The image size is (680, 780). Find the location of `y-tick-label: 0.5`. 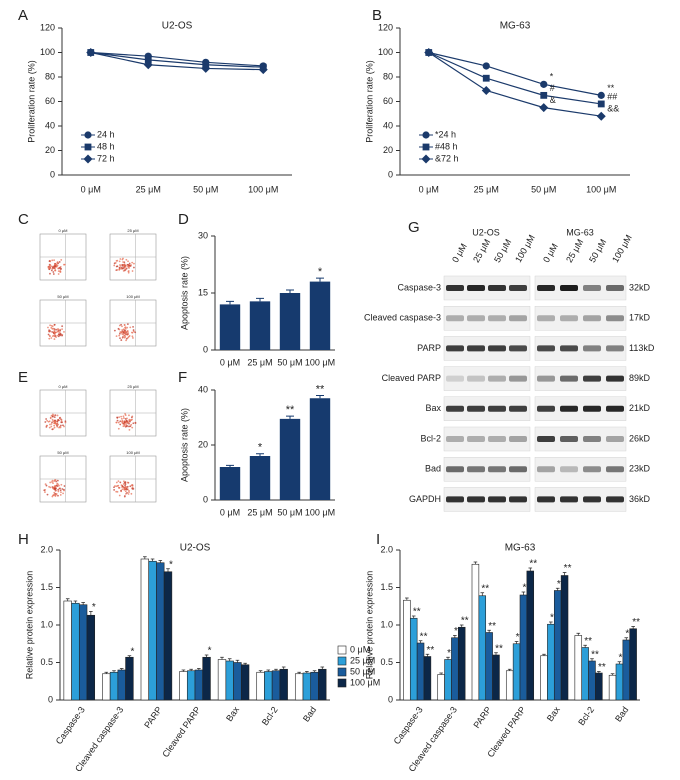

y-tick-label: 0.5 is located at coordinates (46, 662).